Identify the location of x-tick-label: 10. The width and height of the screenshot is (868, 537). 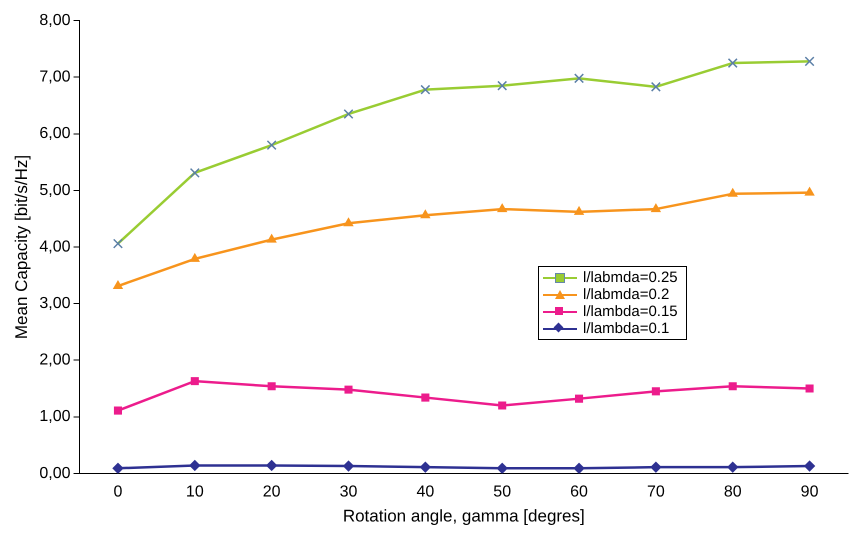
(195, 491).